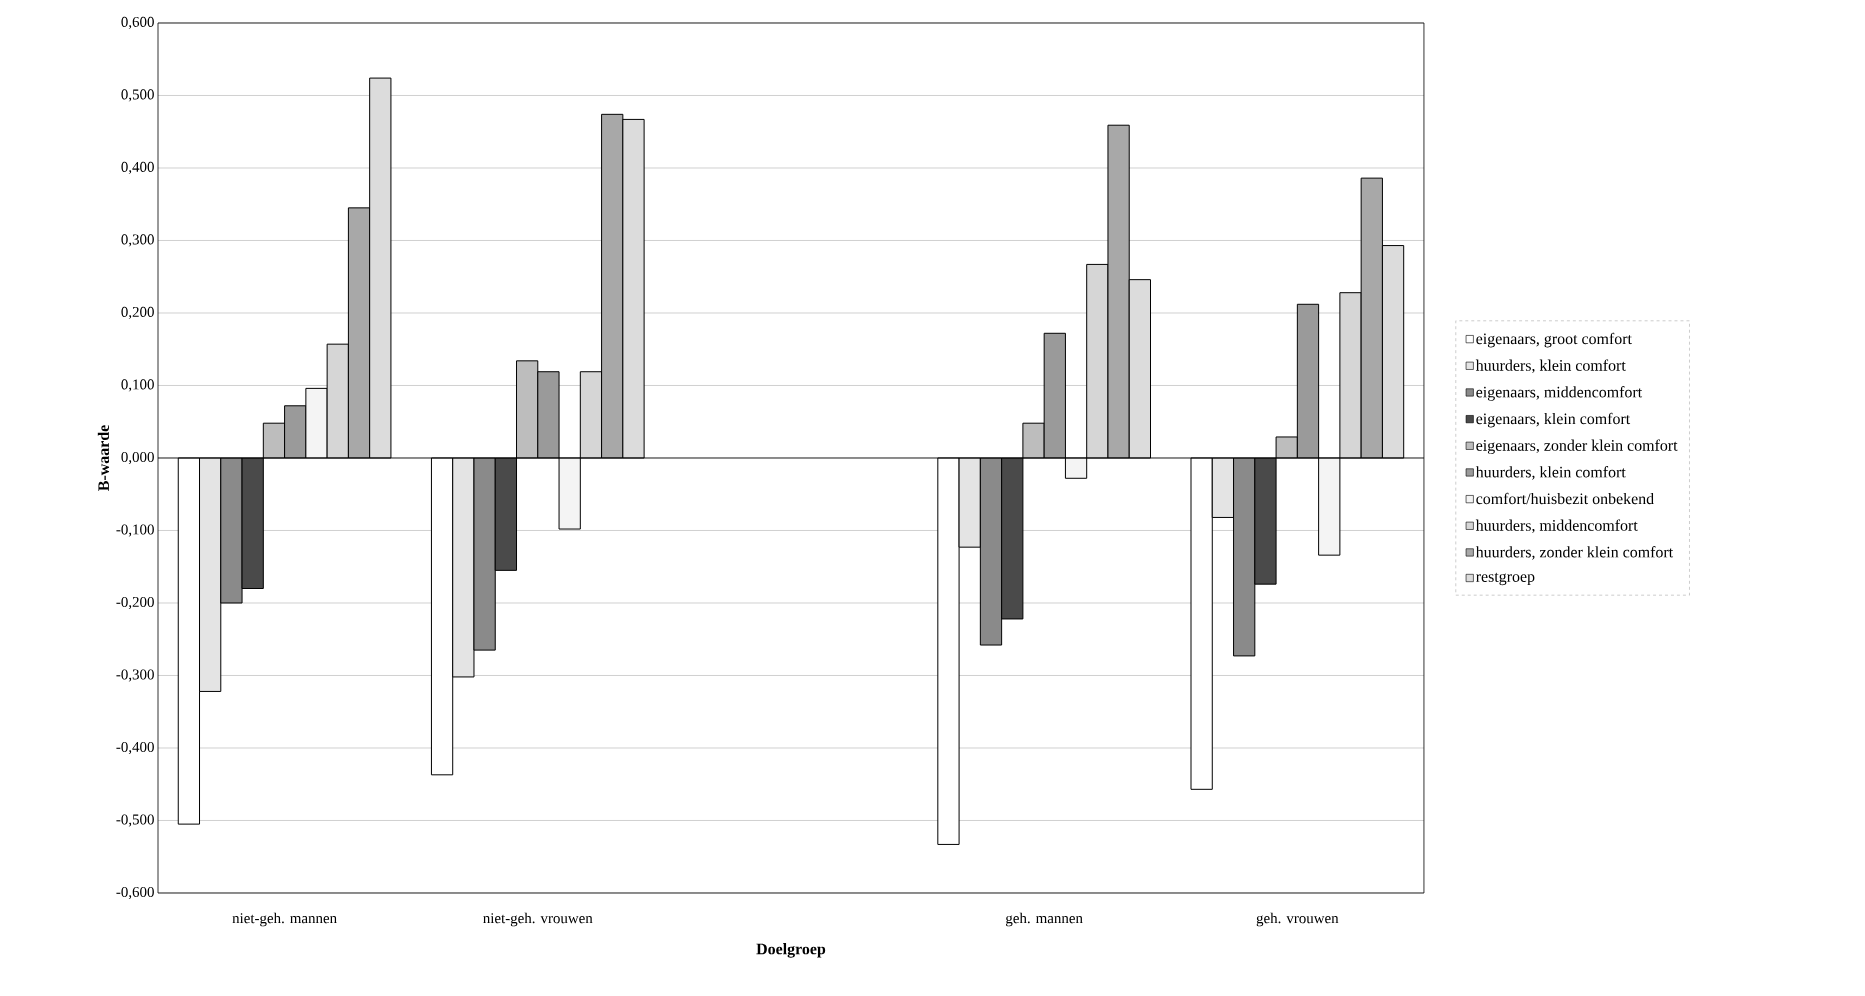  What do you see at coordinates (1565, 498) in the screenshot?
I see `legend-label: comfort/huisbezit onbekend` at bounding box center [1565, 498].